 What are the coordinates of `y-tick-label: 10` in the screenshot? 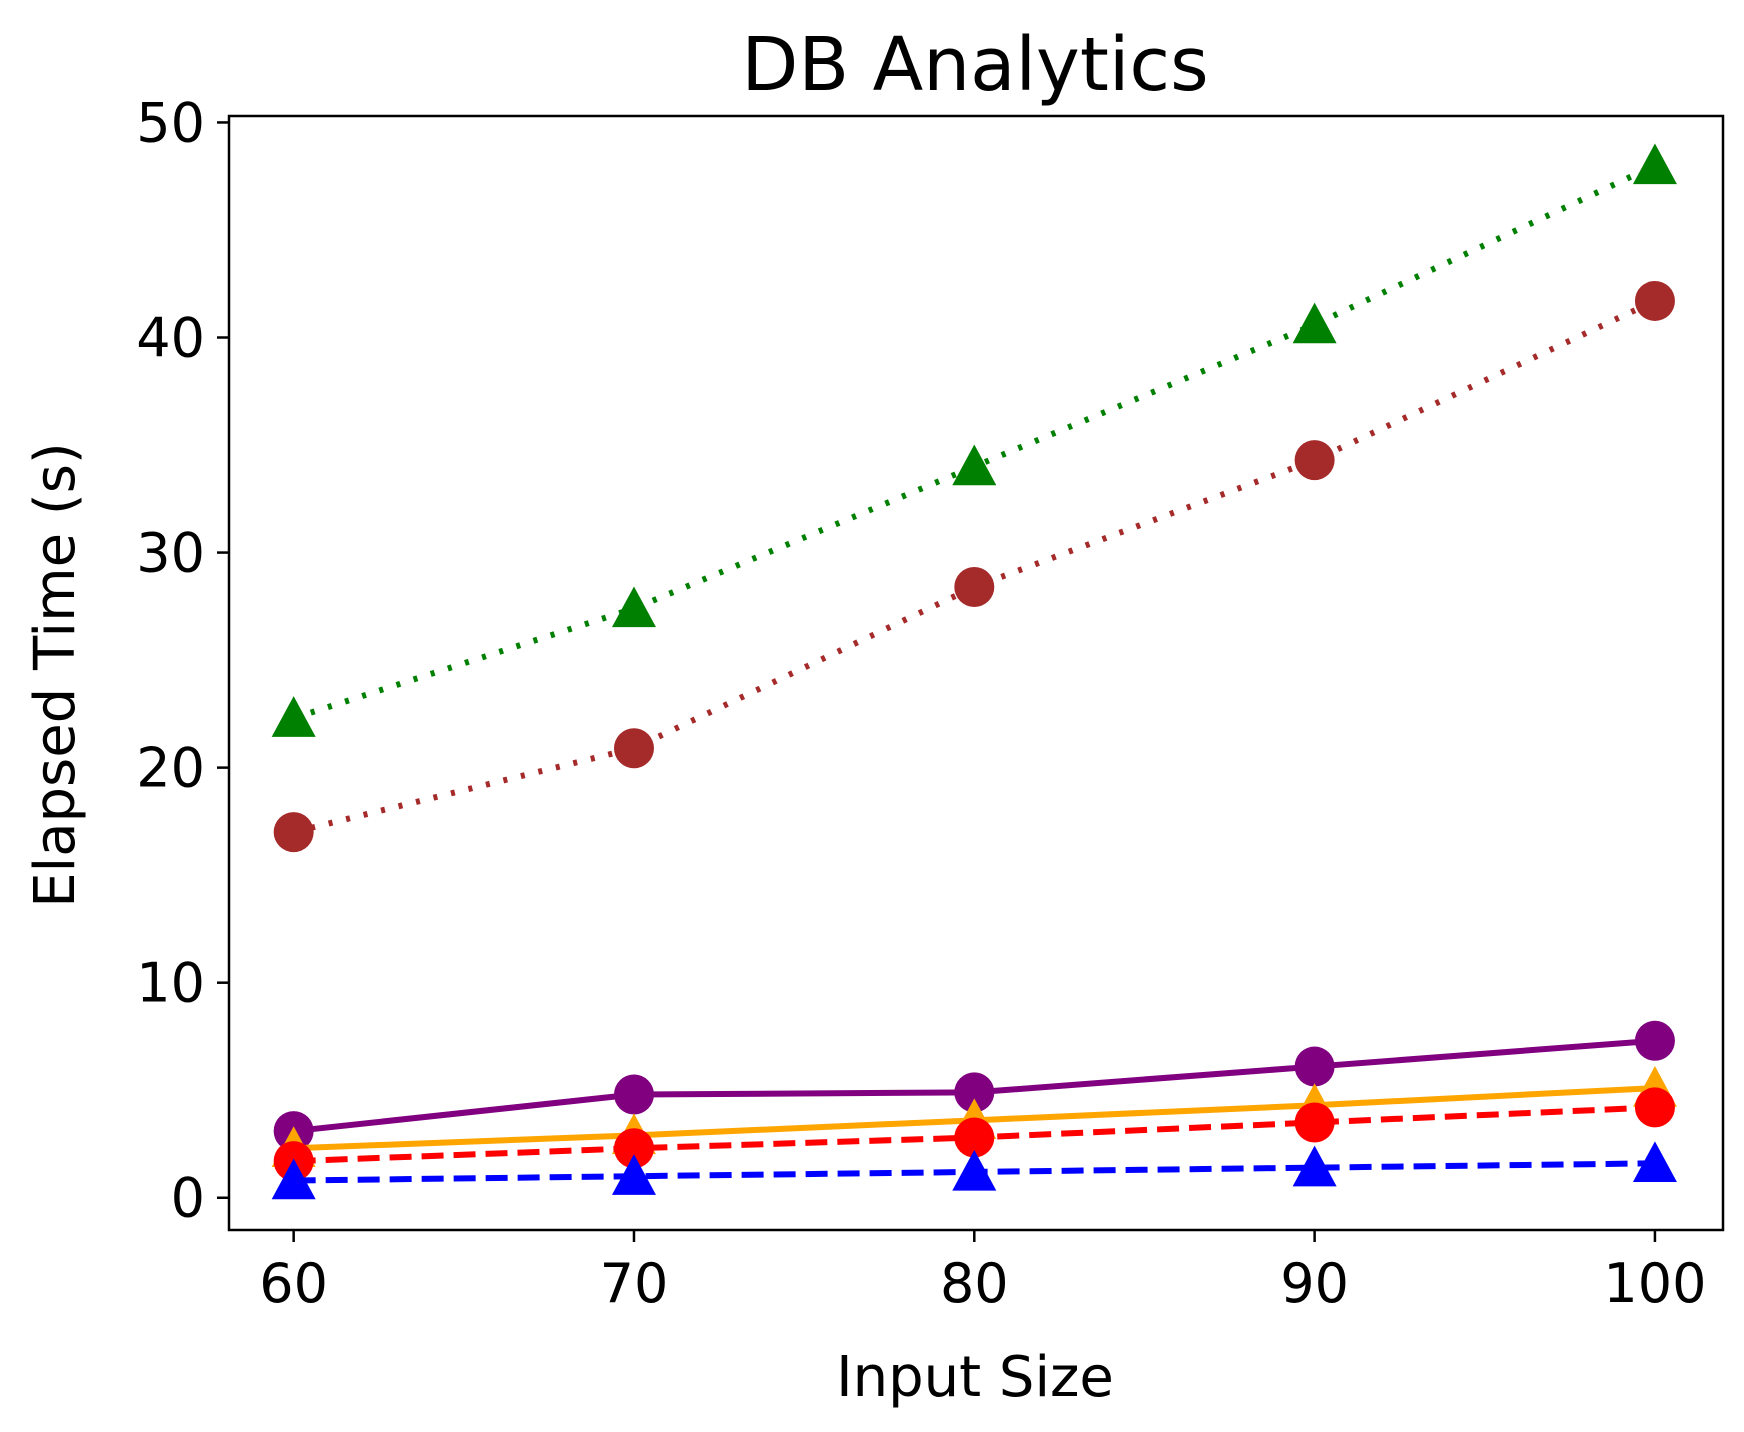 It's located at (170, 983).